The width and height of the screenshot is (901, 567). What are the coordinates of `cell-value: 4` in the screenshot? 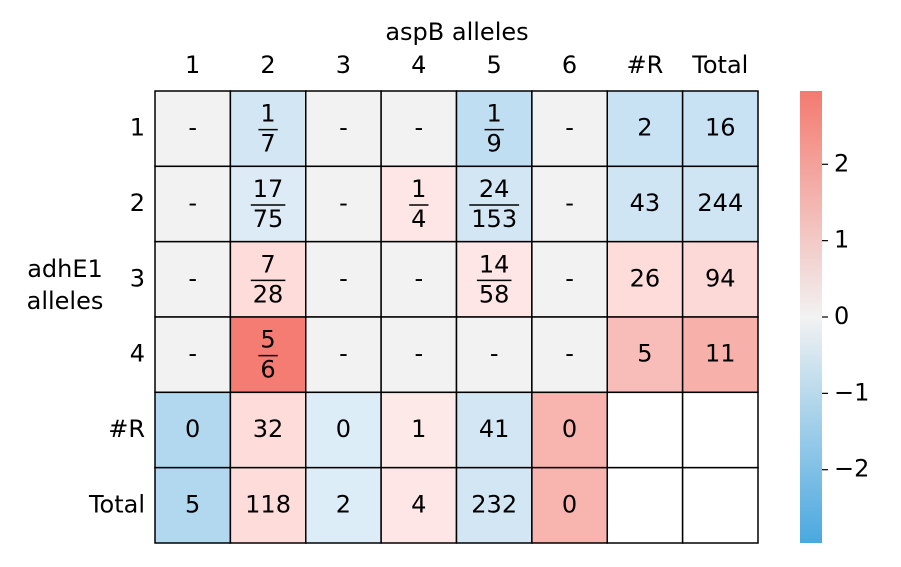 It's located at (418, 504).